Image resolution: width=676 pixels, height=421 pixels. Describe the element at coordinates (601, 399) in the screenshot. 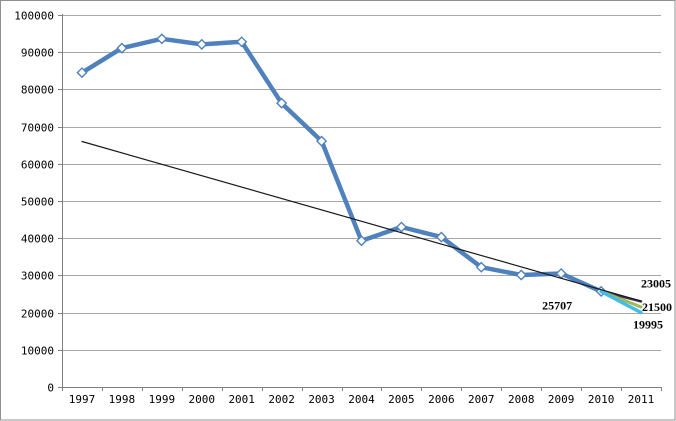

I see `x-tick-label: 2010` at that location.